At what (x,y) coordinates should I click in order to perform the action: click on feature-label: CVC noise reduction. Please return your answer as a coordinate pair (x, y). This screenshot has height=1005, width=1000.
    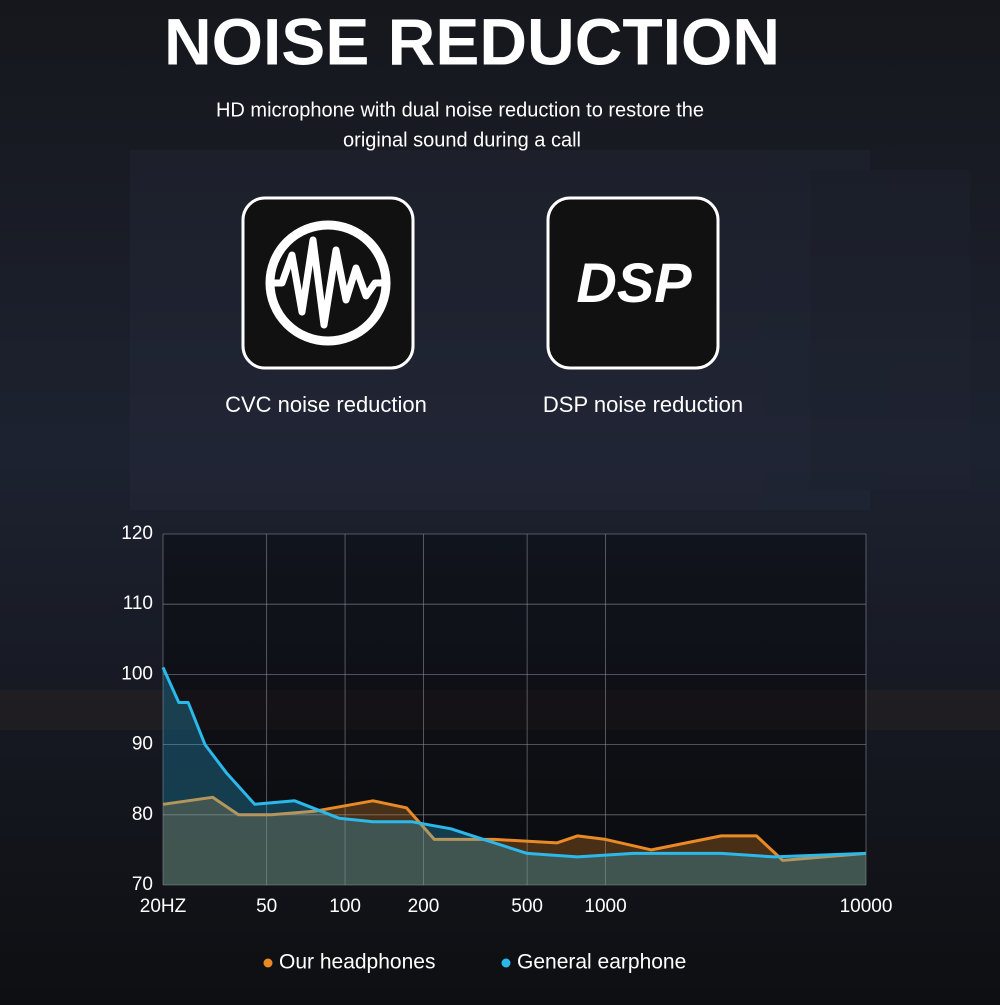
    Looking at the image, I should click on (326, 404).